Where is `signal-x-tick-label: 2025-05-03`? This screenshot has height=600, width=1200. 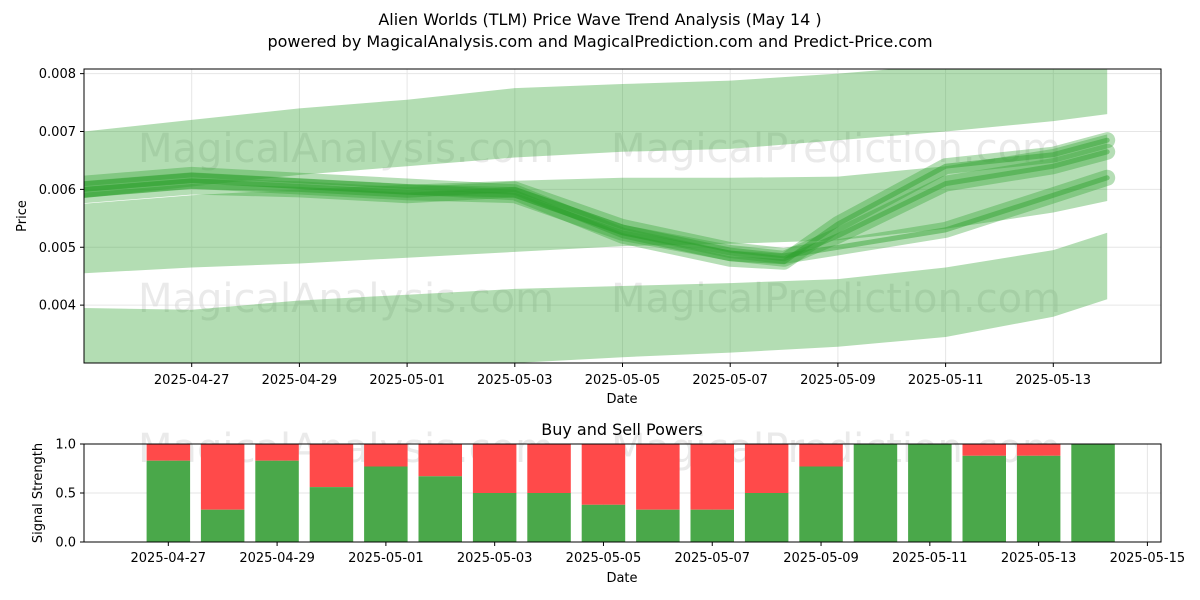
signal-x-tick-label: 2025-05-03 is located at coordinates (495, 558).